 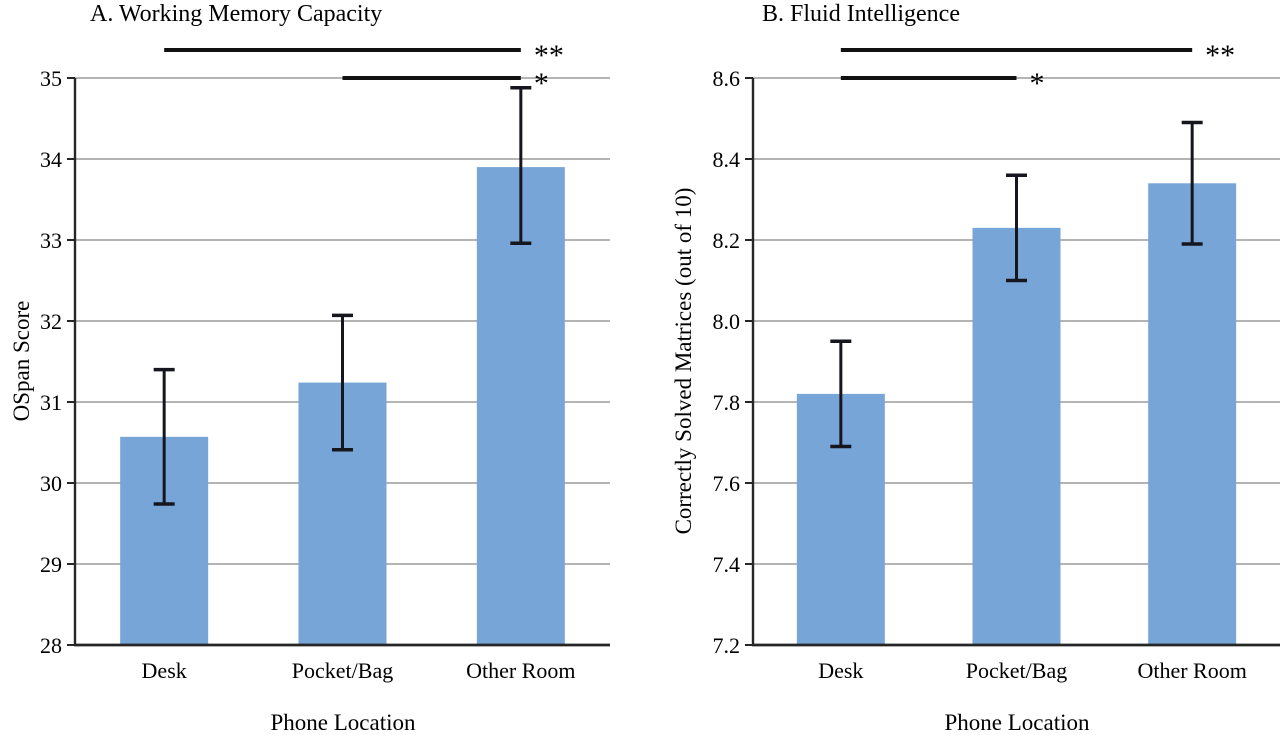 What do you see at coordinates (343, 722) in the screenshot?
I see `panel-a-x-axis-title: Phone Location` at bounding box center [343, 722].